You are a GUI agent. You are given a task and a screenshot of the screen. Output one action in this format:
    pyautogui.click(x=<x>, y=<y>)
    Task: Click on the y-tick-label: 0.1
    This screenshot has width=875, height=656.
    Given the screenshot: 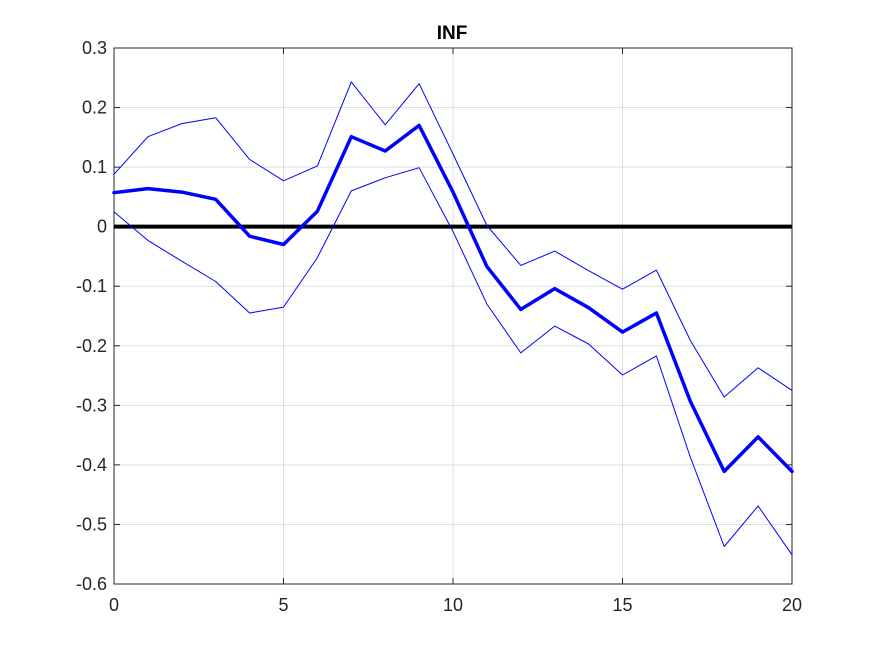 What is the action you would take?
    pyautogui.click(x=94, y=167)
    